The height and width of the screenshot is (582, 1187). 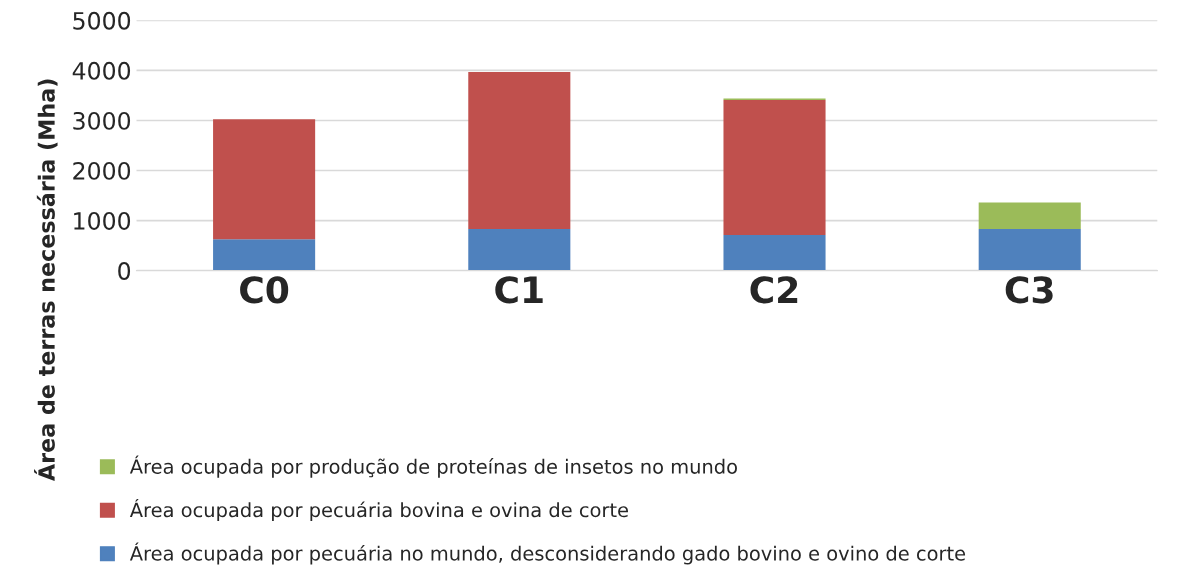 What do you see at coordinates (547, 553) in the screenshot?
I see `legend-label: Área ocupada por pecuária no mundo, desconsiderando gado bovino e ovino de corte` at bounding box center [547, 553].